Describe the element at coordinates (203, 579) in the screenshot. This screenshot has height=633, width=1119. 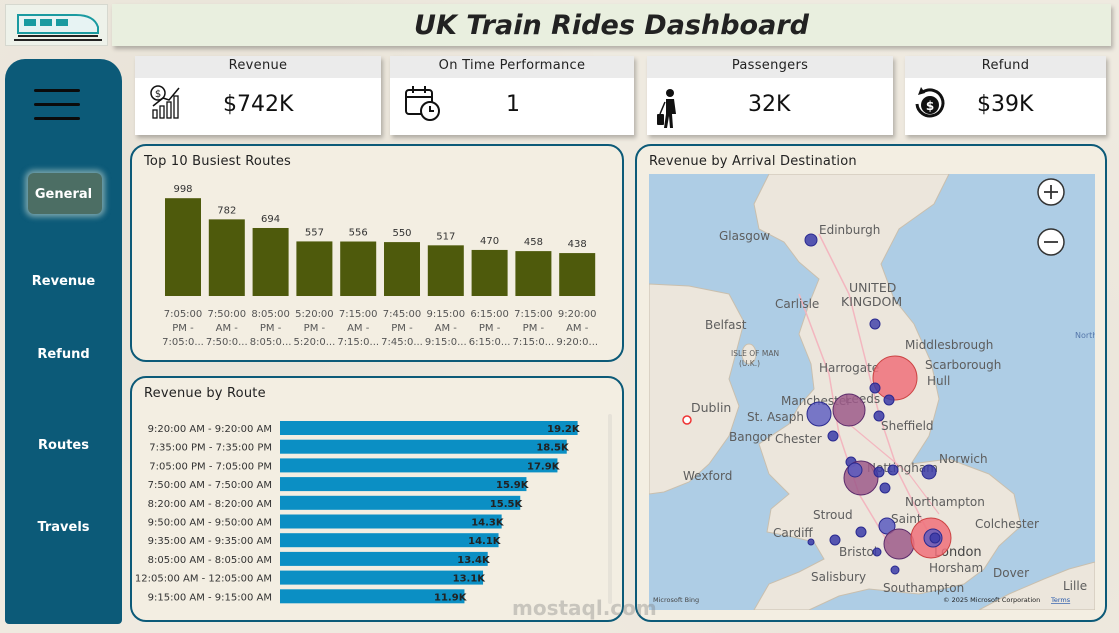
I see `y-tick-label: 12:05:00 AM - 12:05:00 AM` at that location.